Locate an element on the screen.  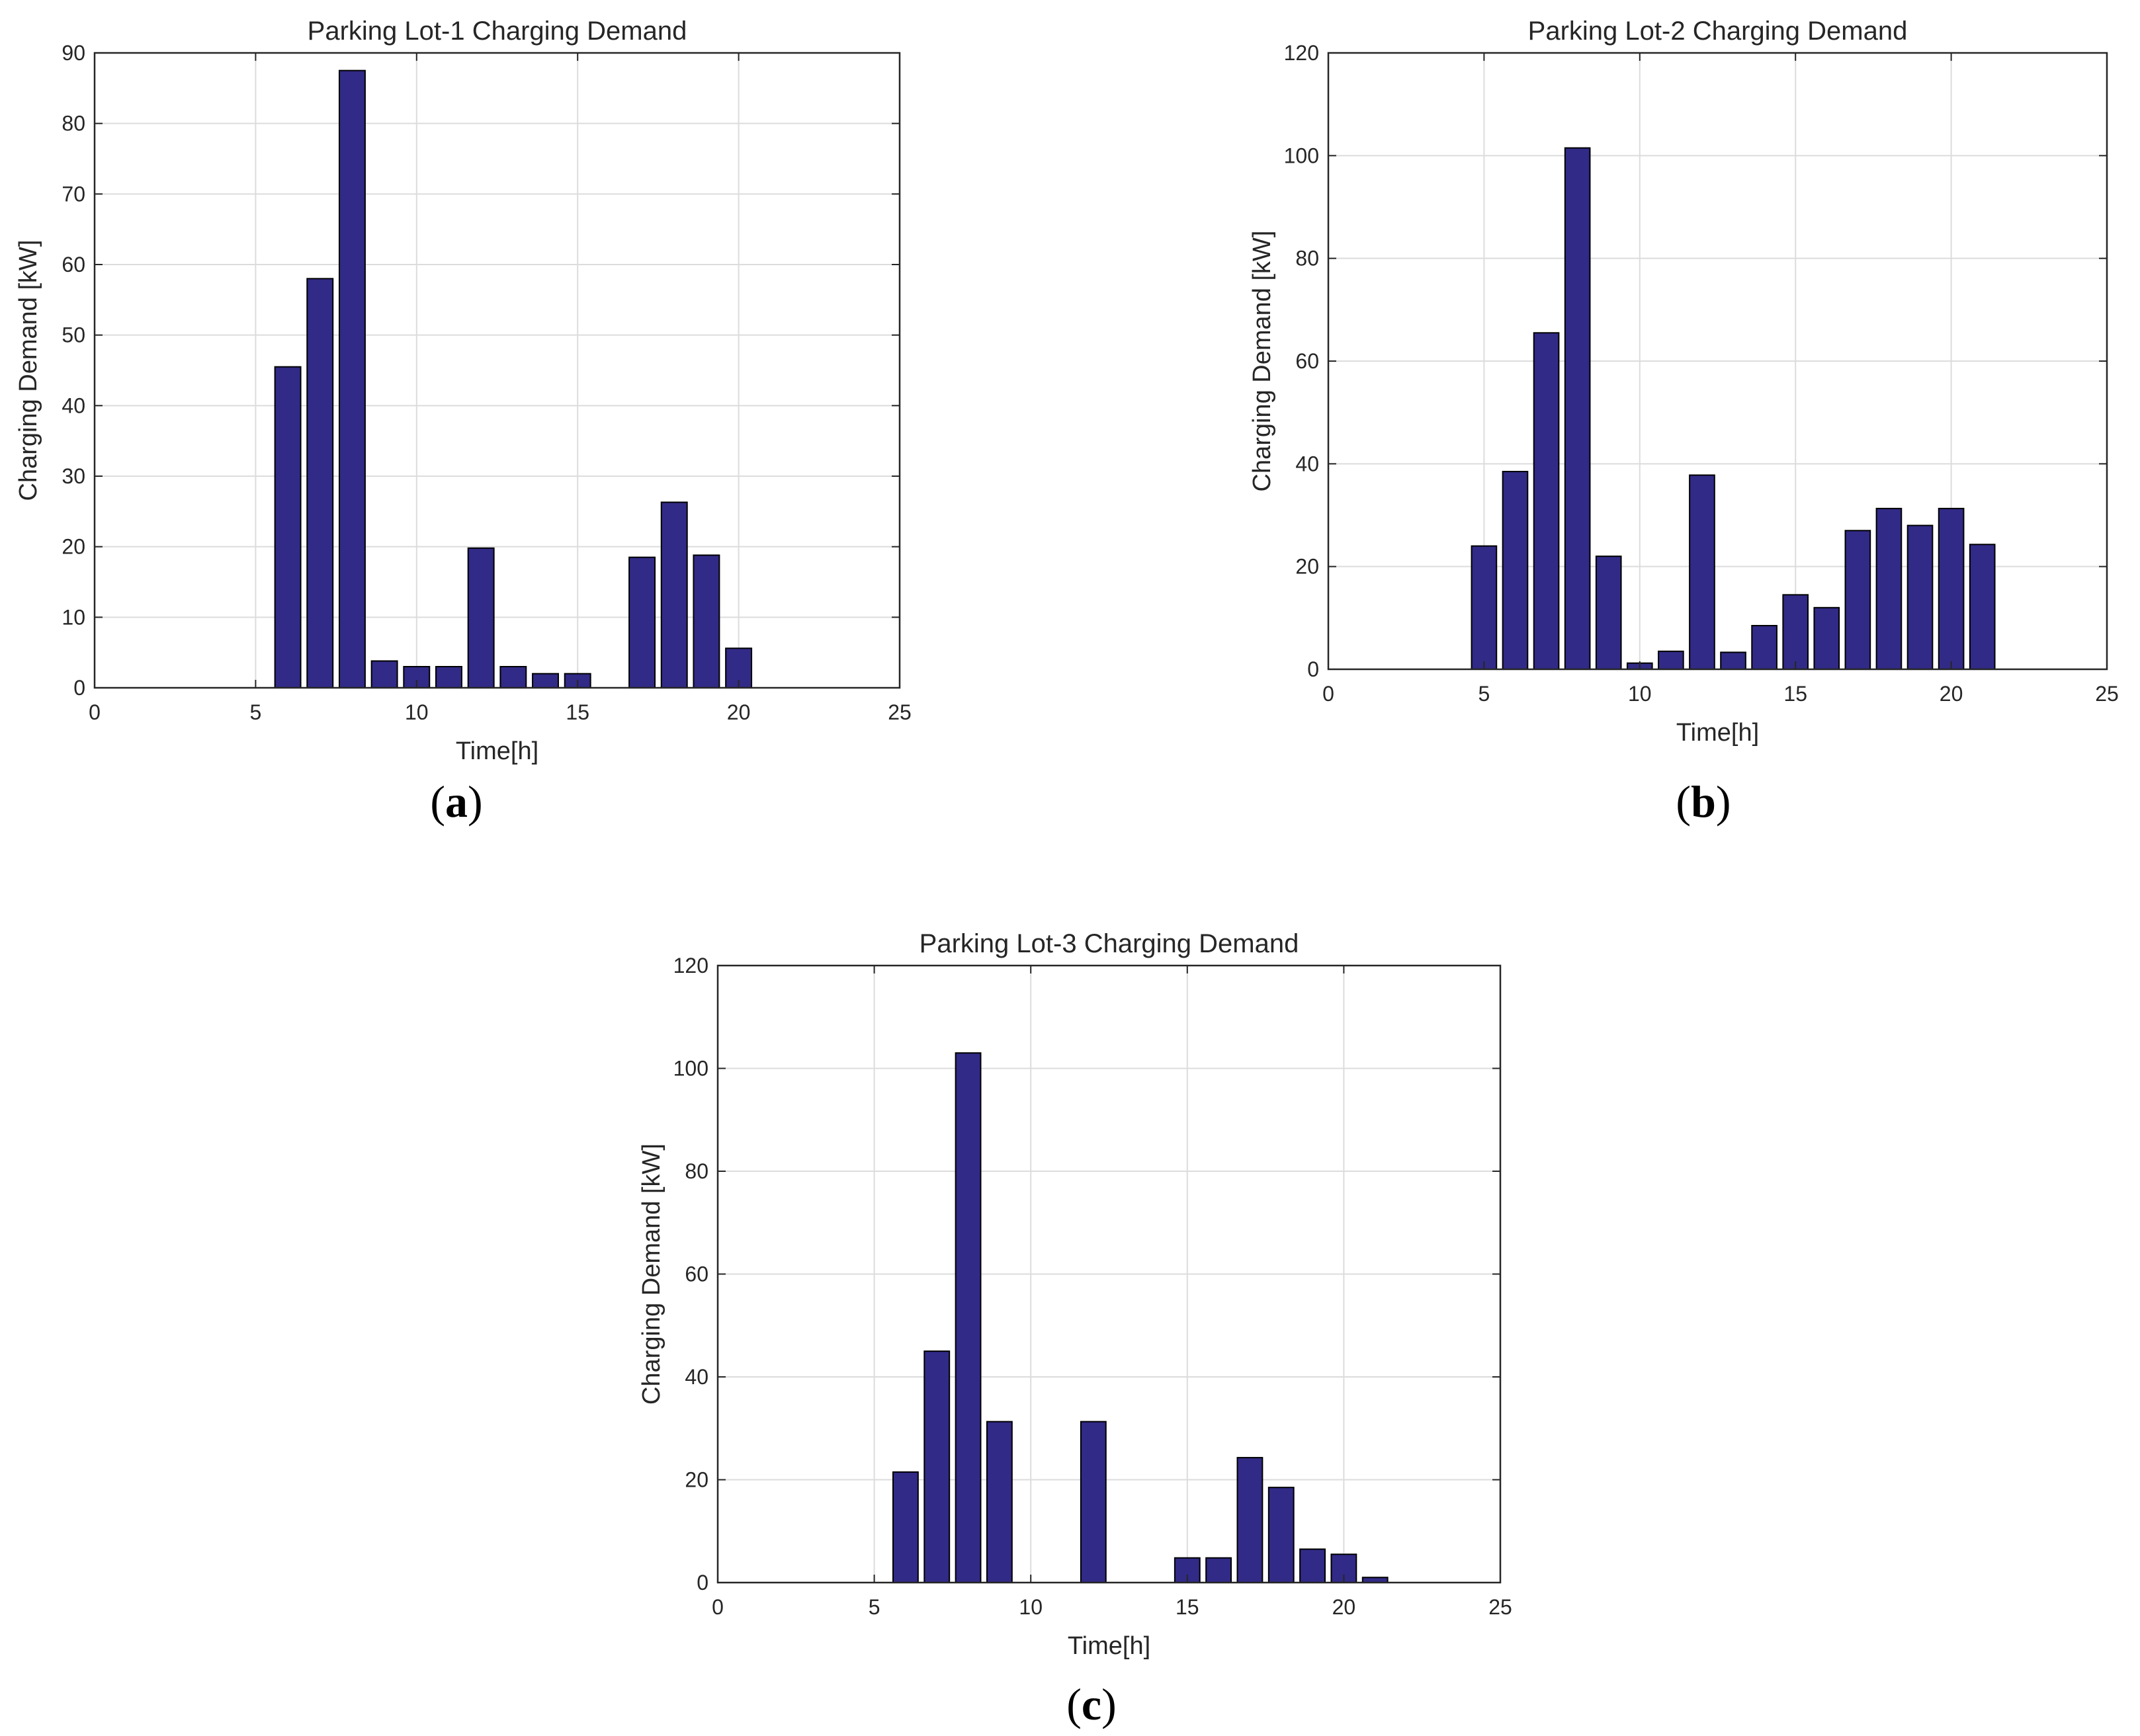
panel-caption: (b) is located at coordinates (1703, 801).